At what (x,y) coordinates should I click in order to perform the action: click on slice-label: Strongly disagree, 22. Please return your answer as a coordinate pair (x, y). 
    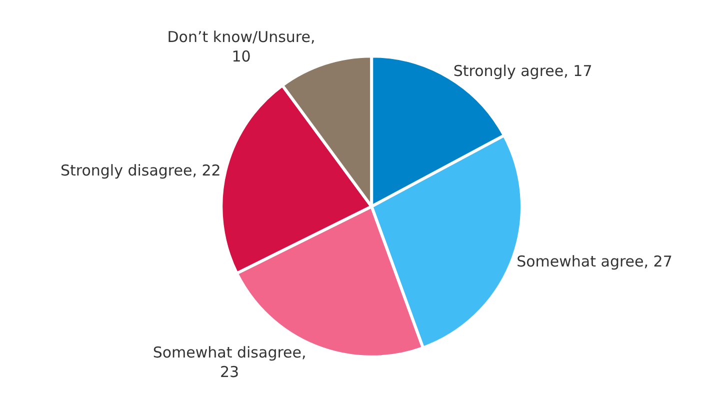
    Looking at the image, I should click on (140, 171).